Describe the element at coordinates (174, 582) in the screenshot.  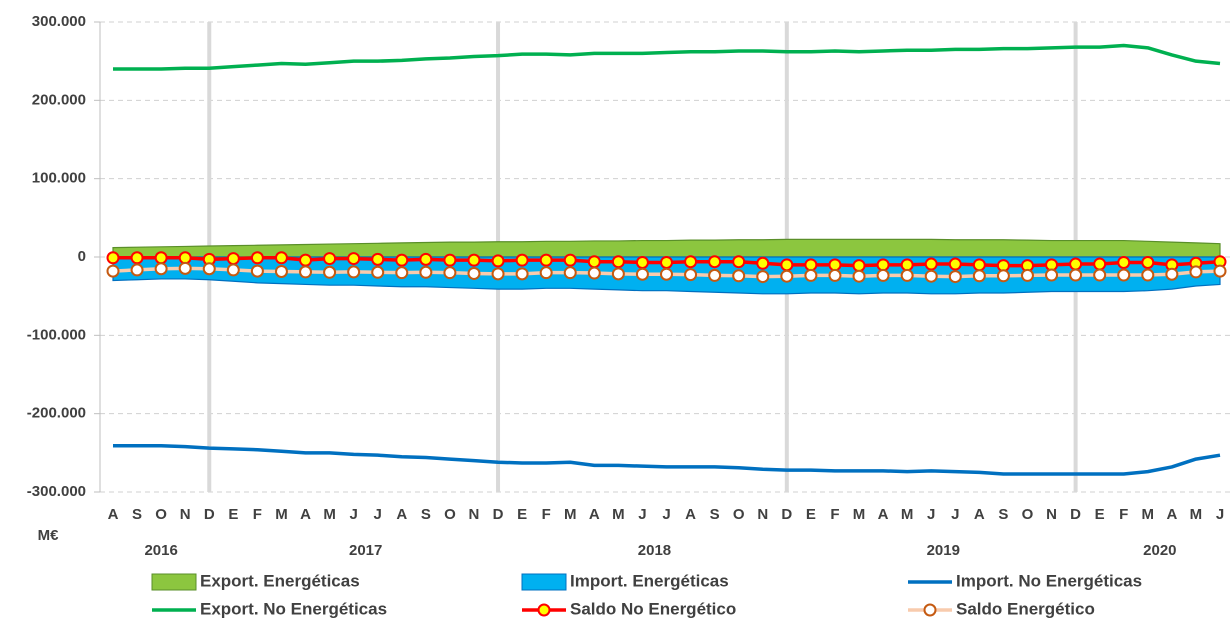
I see `legend-swatch` at that location.